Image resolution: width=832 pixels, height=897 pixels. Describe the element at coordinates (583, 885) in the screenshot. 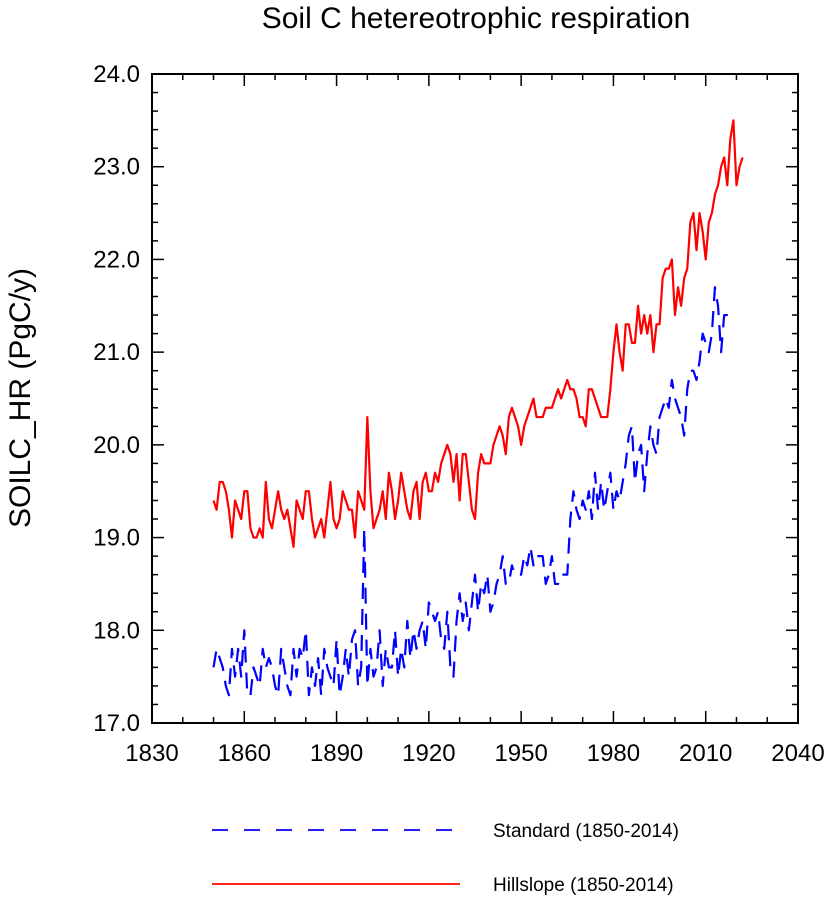

I see `legend-label-hillslope: Hillslope (1850-2014)` at that location.